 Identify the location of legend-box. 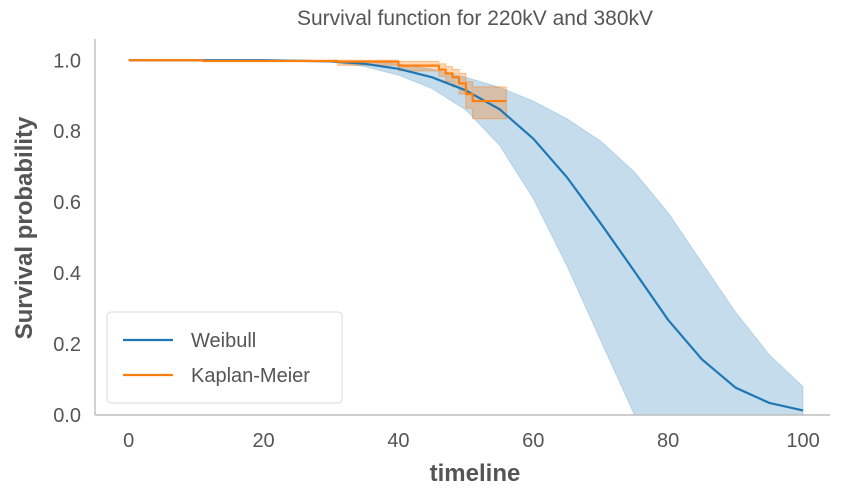
(224, 357).